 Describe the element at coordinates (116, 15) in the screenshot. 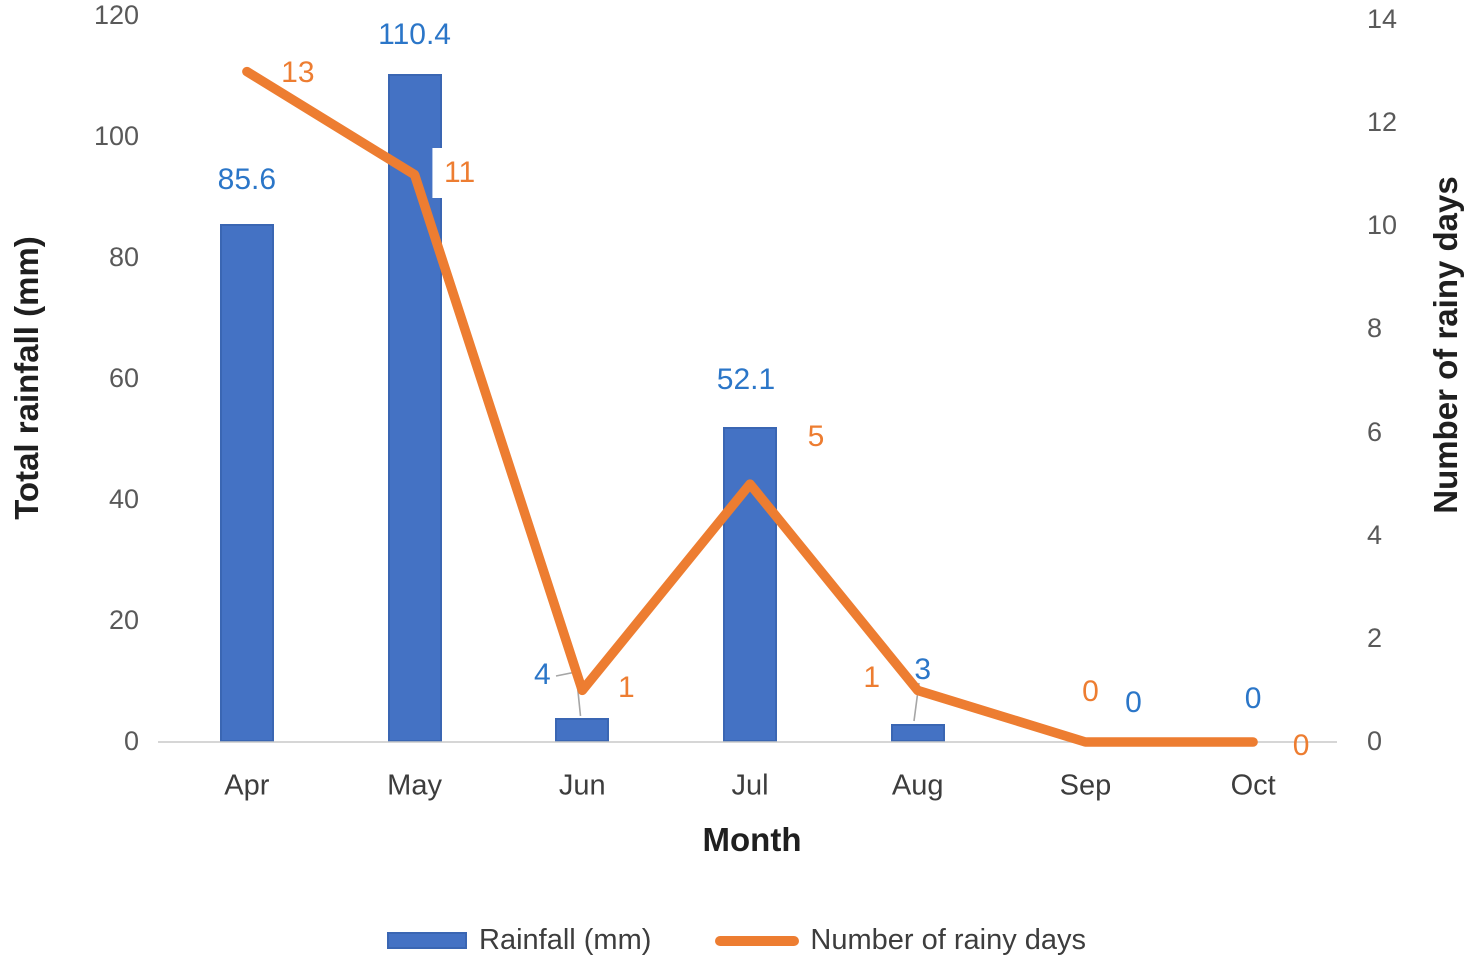

I see `left-axis-tick: 120` at that location.